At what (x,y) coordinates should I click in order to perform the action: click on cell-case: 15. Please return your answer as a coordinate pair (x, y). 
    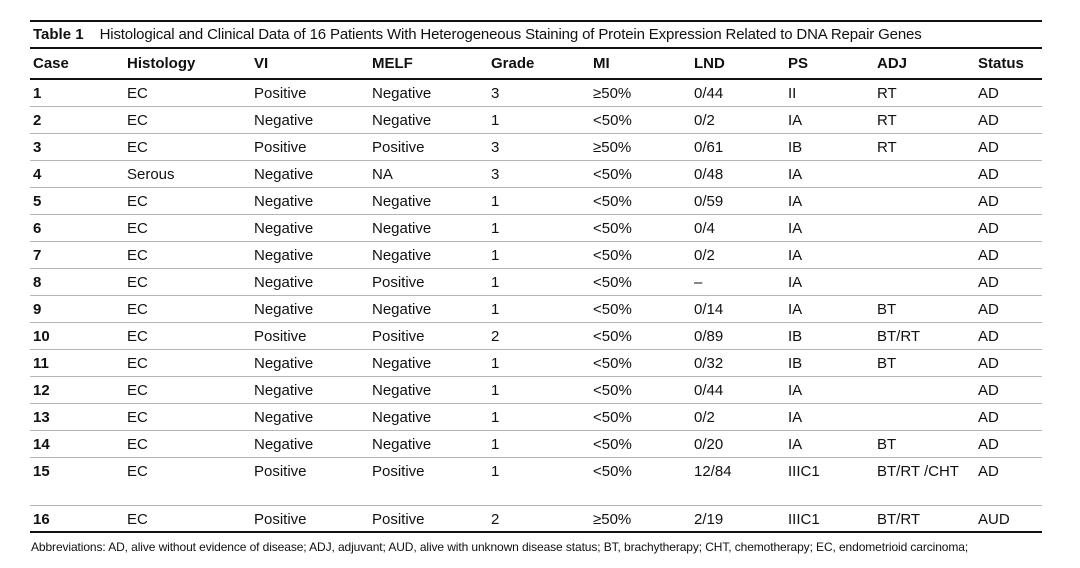
    Looking at the image, I should click on (77, 481).